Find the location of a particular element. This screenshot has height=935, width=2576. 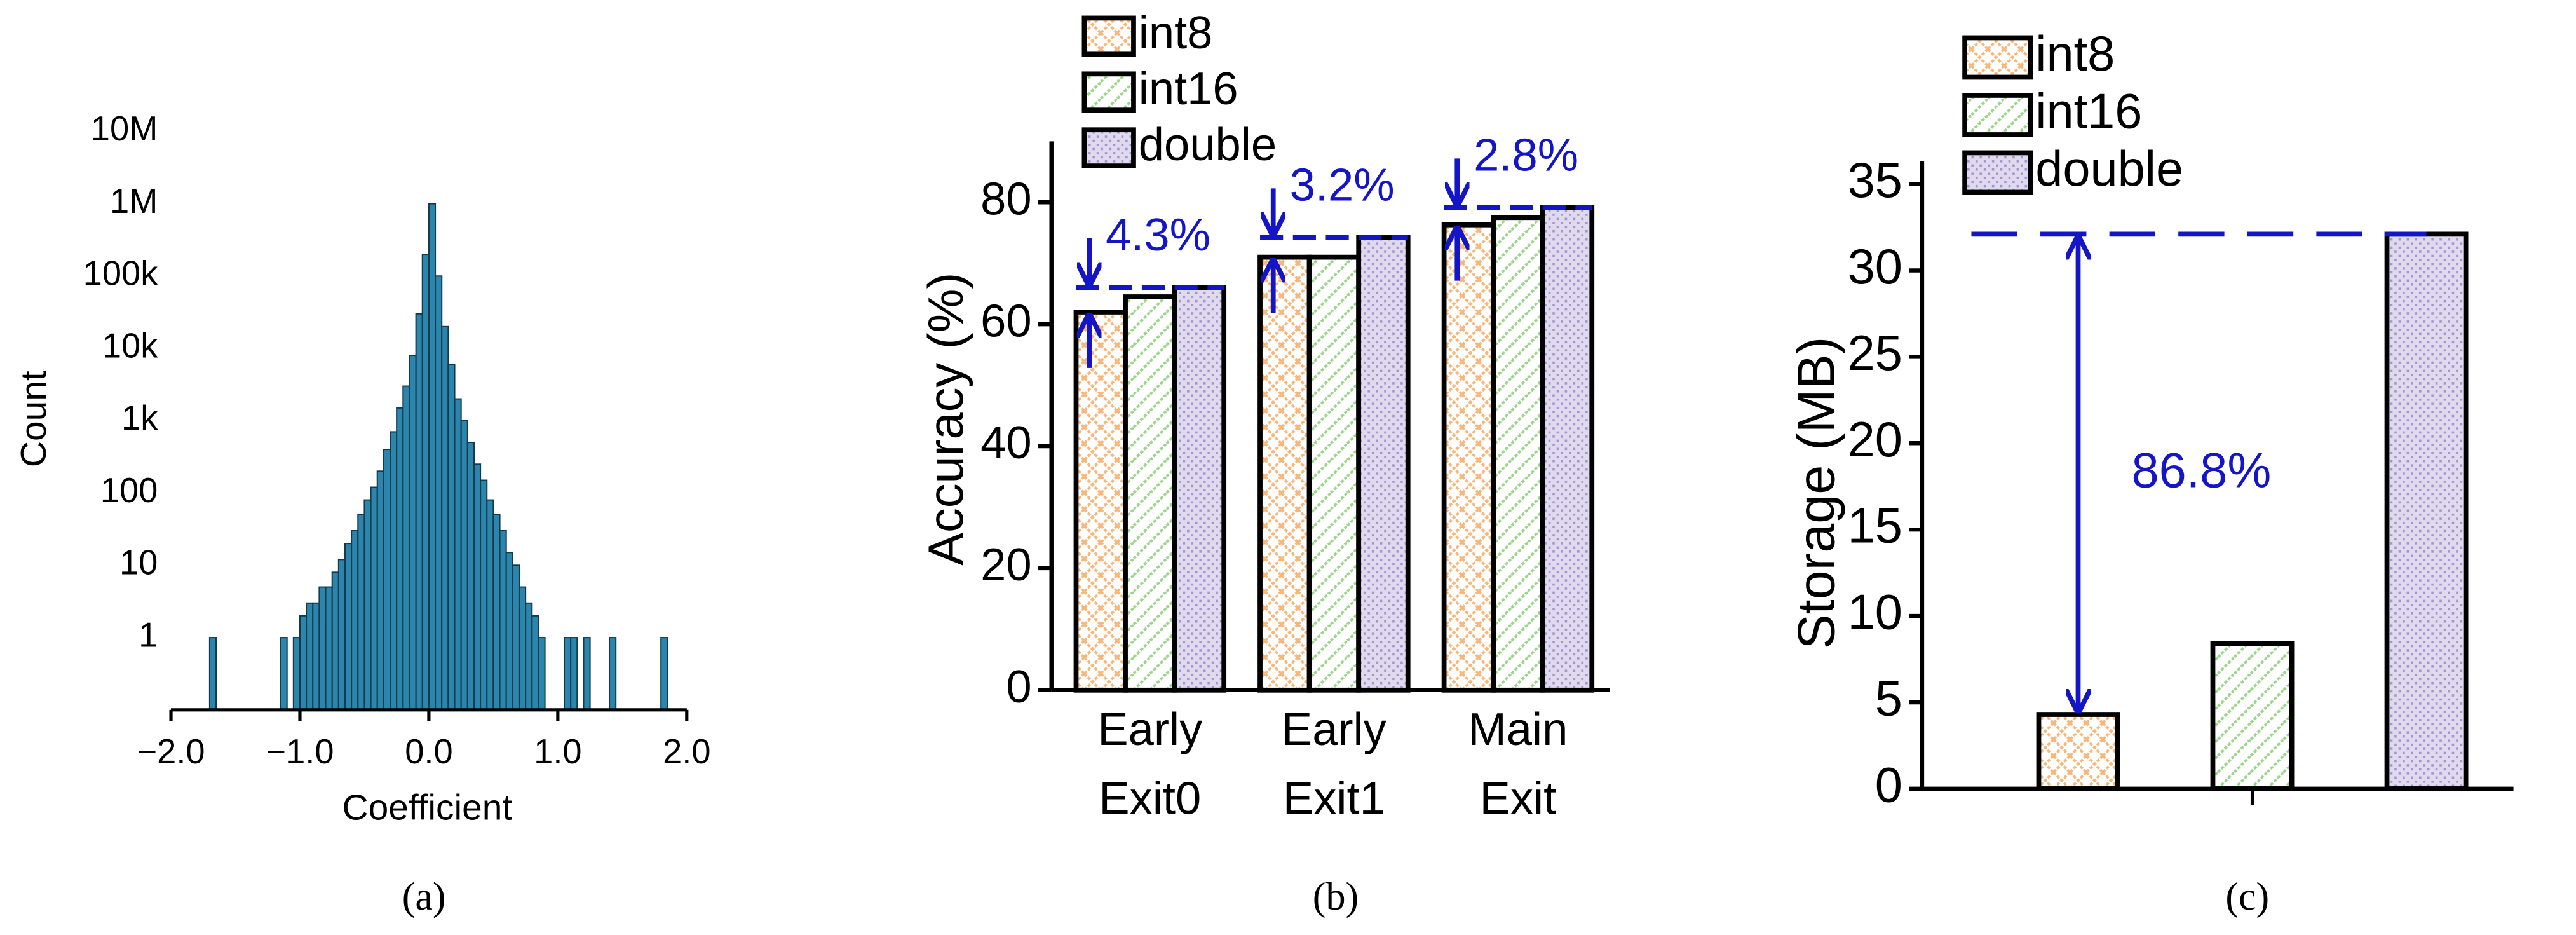

caption: (b) is located at coordinates (1336, 896).